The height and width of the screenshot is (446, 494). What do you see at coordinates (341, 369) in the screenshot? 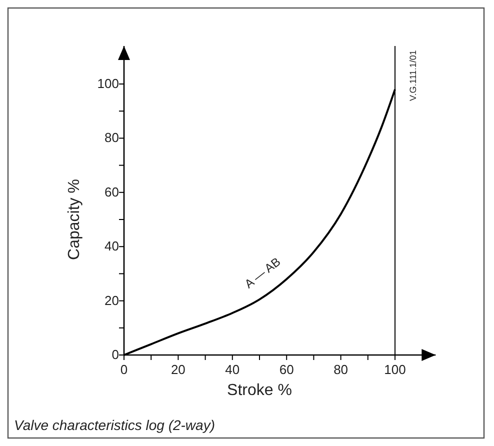
I see `x-tick-label: 80` at bounding box center [341, 369].